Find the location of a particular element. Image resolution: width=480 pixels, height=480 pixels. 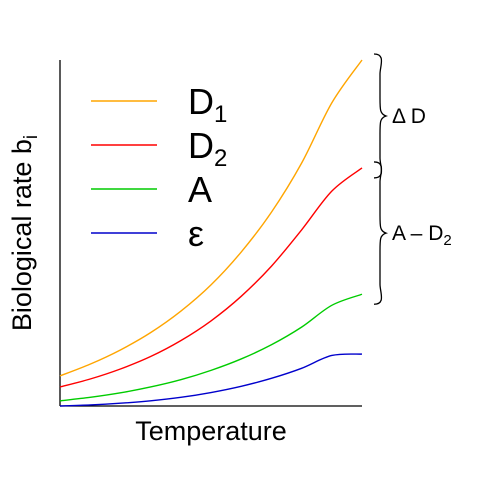

brace-label-1: Δ D is located at coordinates (409, 116).